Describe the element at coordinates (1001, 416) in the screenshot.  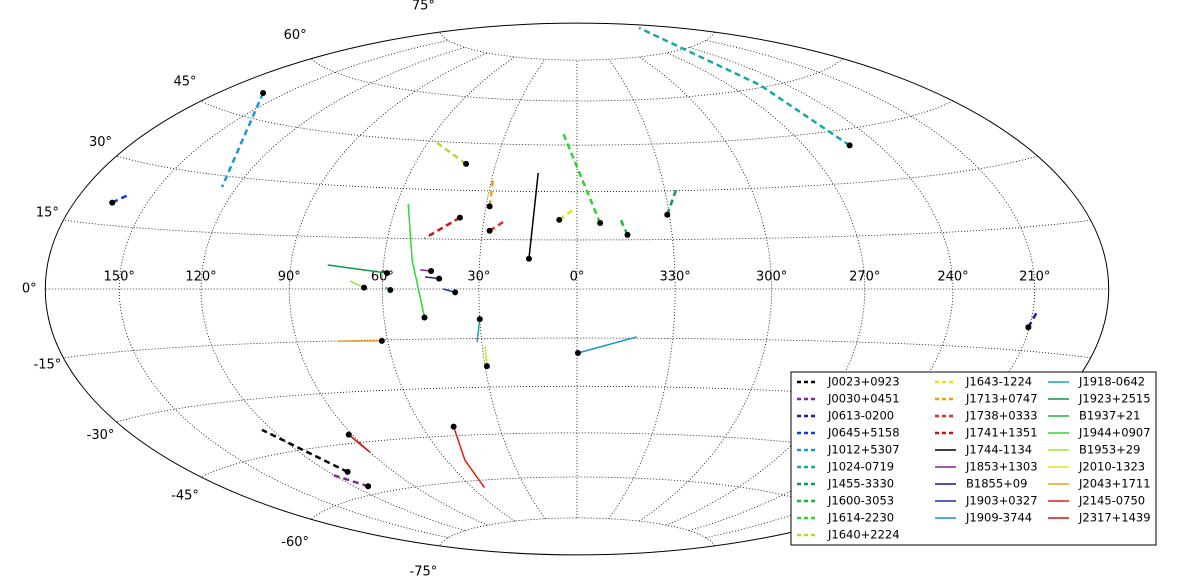
I see `legend-label: J1738+0333` at that location.